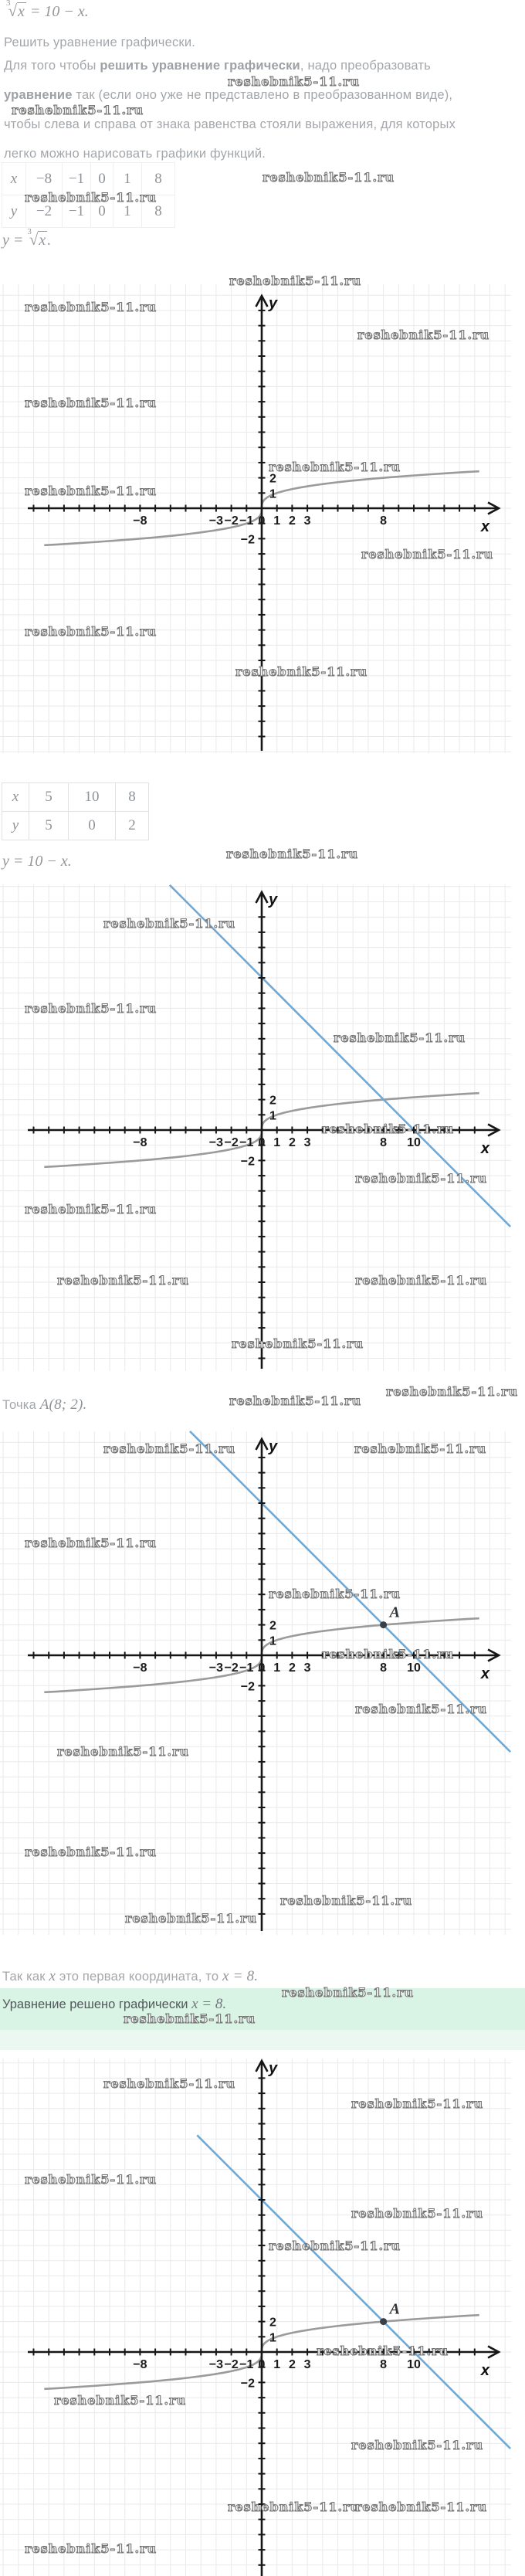 The width and height of the screenshot is (525, 2576). Describe the element at coordinates (127, 211) in the screenshot. I see `table-cell: 1` at that location.